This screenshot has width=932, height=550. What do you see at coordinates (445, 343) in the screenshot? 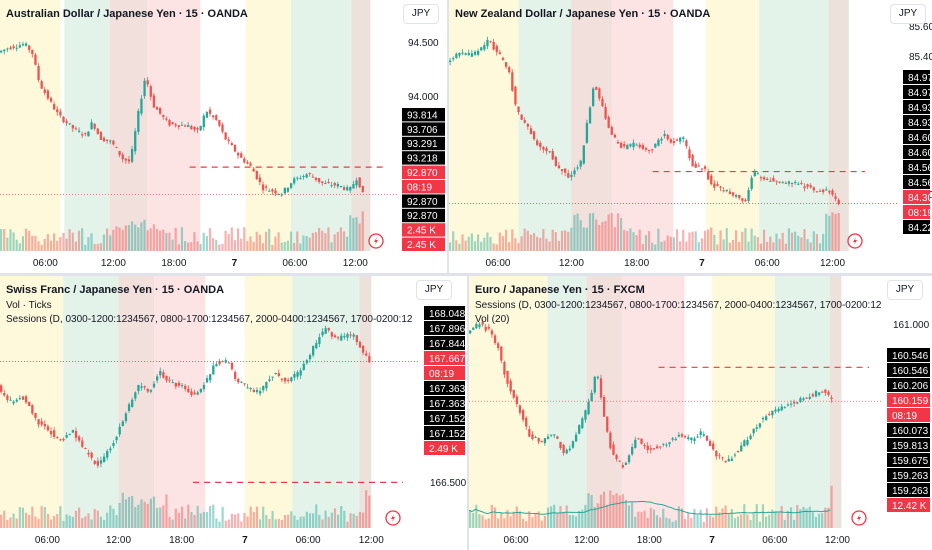
I see `price-label: 167.844` at bounding box center [445, 343].